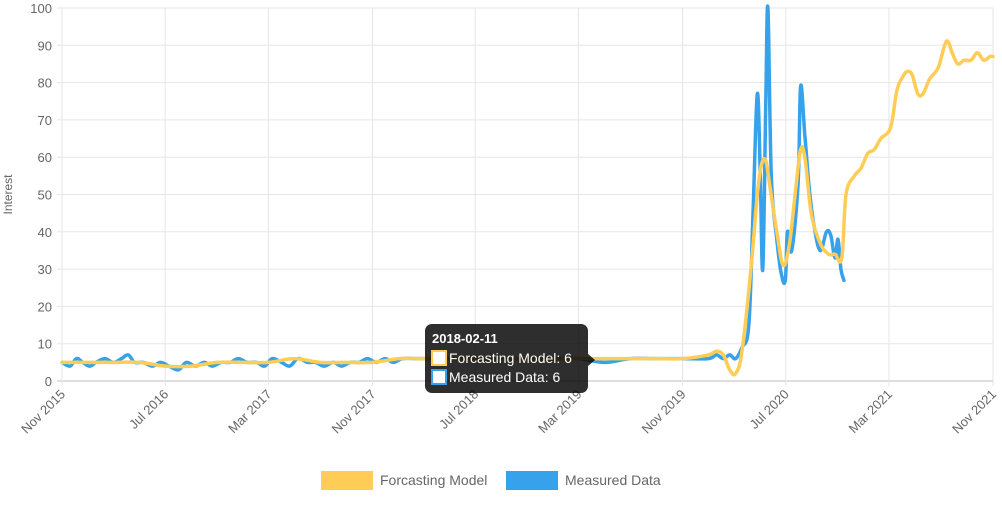 This screenshot has width=1002, height=506. I want to click on measured-data-legend-swatch, so click(532, 480).